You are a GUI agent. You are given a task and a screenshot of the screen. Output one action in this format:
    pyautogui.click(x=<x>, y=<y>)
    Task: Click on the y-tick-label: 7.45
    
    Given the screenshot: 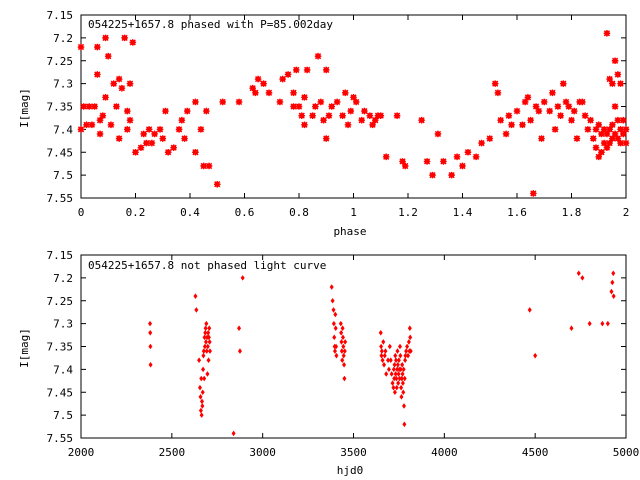 What is the action you would take?
    pyautogui.click(x=60, y=152)
    